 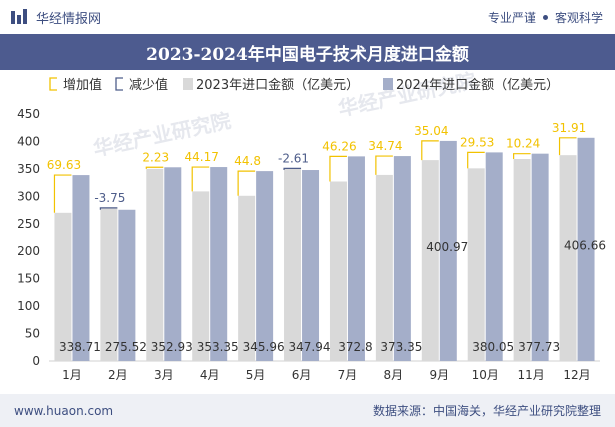 I want to click on y-tick-label: 200, so click(x=28, y=251).